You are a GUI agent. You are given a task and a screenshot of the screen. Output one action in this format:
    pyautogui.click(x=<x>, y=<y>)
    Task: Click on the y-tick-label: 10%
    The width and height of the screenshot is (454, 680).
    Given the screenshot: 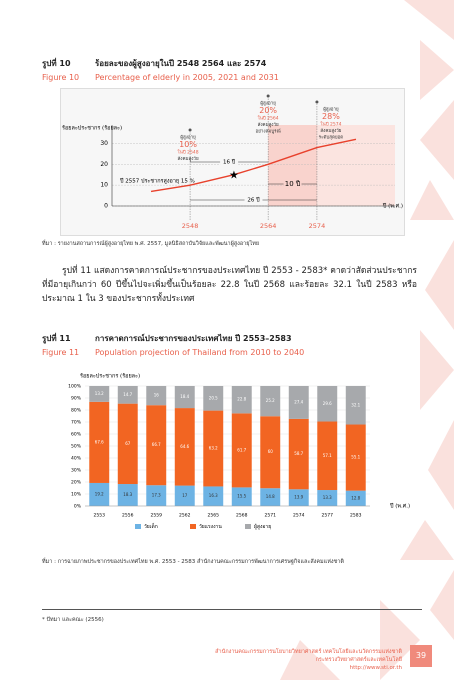 What is the action you would take?
    pyautogui.click(x=76, y=495)
    